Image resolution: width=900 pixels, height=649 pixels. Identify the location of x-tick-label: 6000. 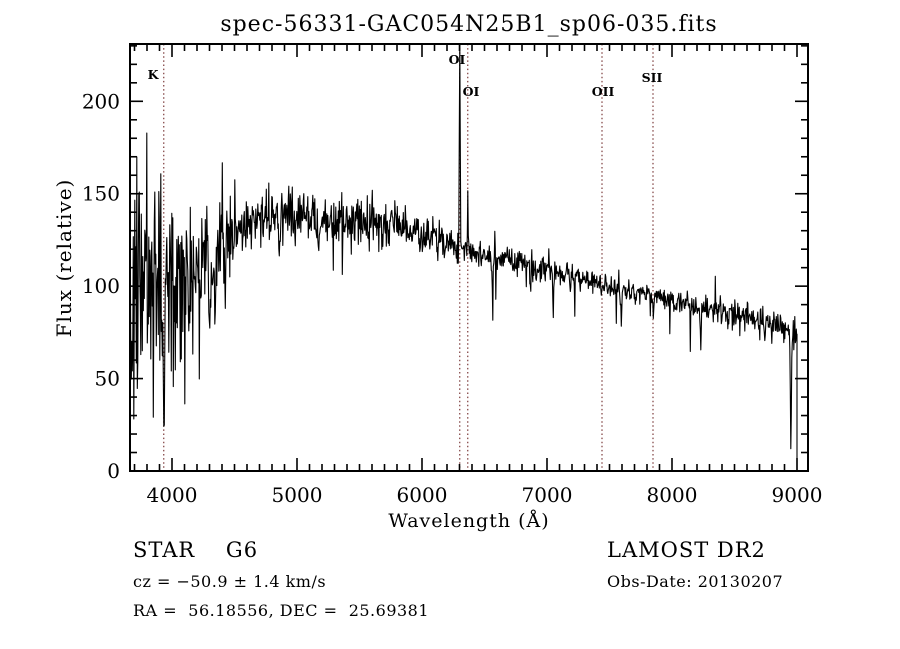
(422, 495).